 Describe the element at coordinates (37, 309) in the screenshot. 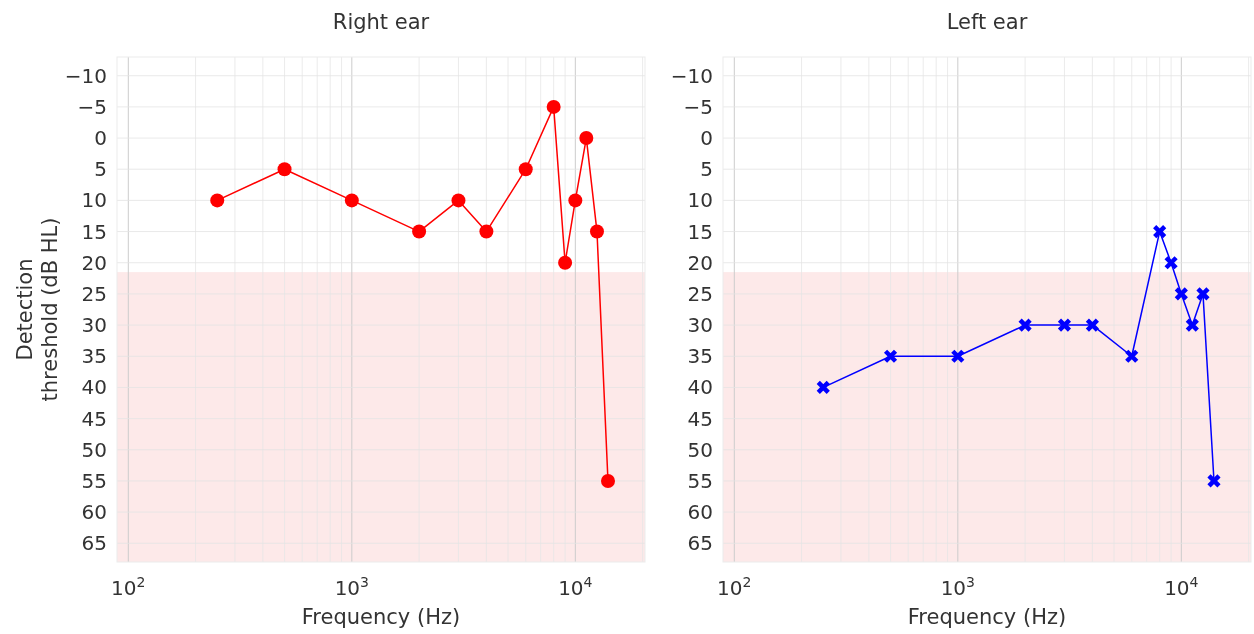

I see `y-axis-title: Detection threshold (dB HL)` at that location.